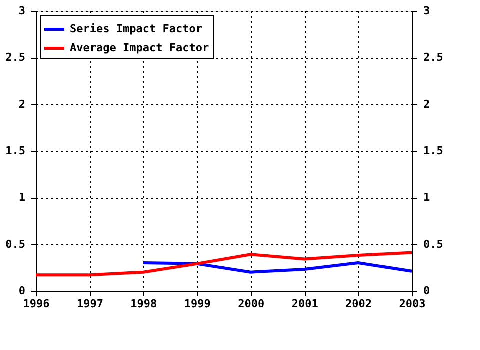 The height and width of the screenshot is (350, 480). Describe the element at coordinates (144, 304) in the screenshot. I see `x-tick-label: 1998` at that location.